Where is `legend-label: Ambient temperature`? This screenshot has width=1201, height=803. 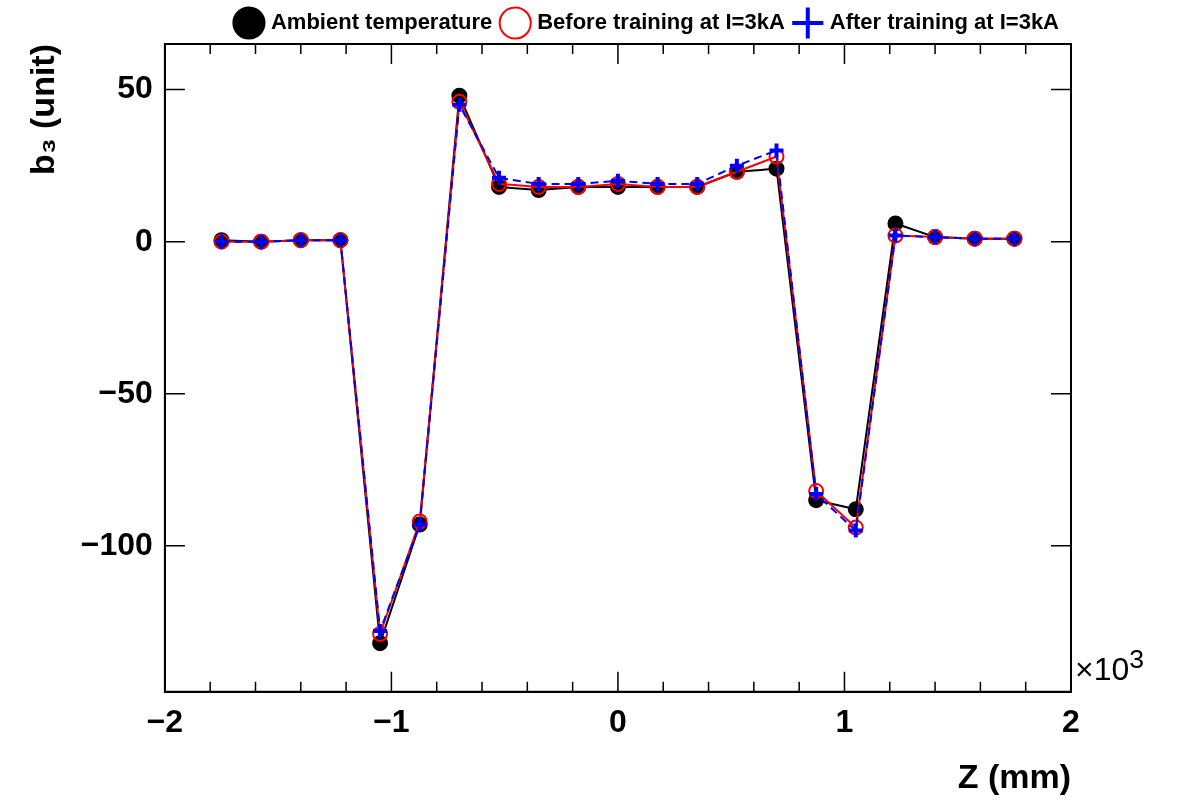 legend-label: Ambient temperature is located at coordinates (381, 22).